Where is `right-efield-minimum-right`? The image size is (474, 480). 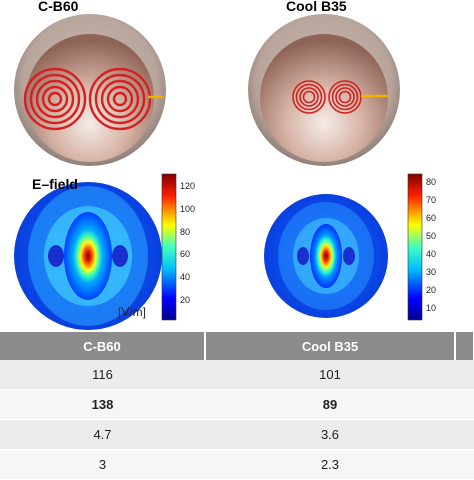 right-efield-minimum-right is located at coordinates (349, 256).